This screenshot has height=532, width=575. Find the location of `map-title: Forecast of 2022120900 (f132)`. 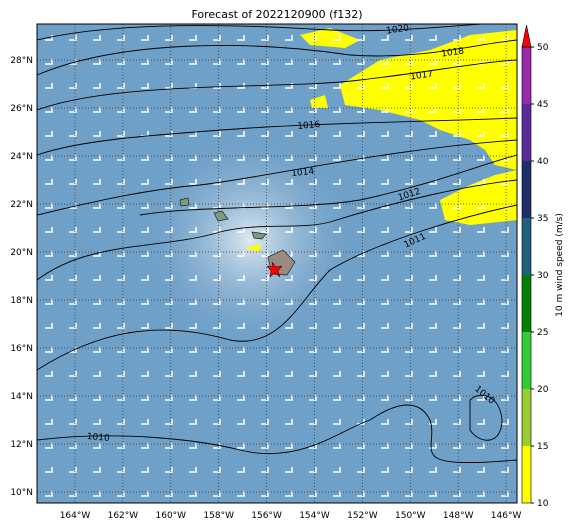

map-title: Forecast of 2022120900 (f132) is located at coordinates (276, 14).